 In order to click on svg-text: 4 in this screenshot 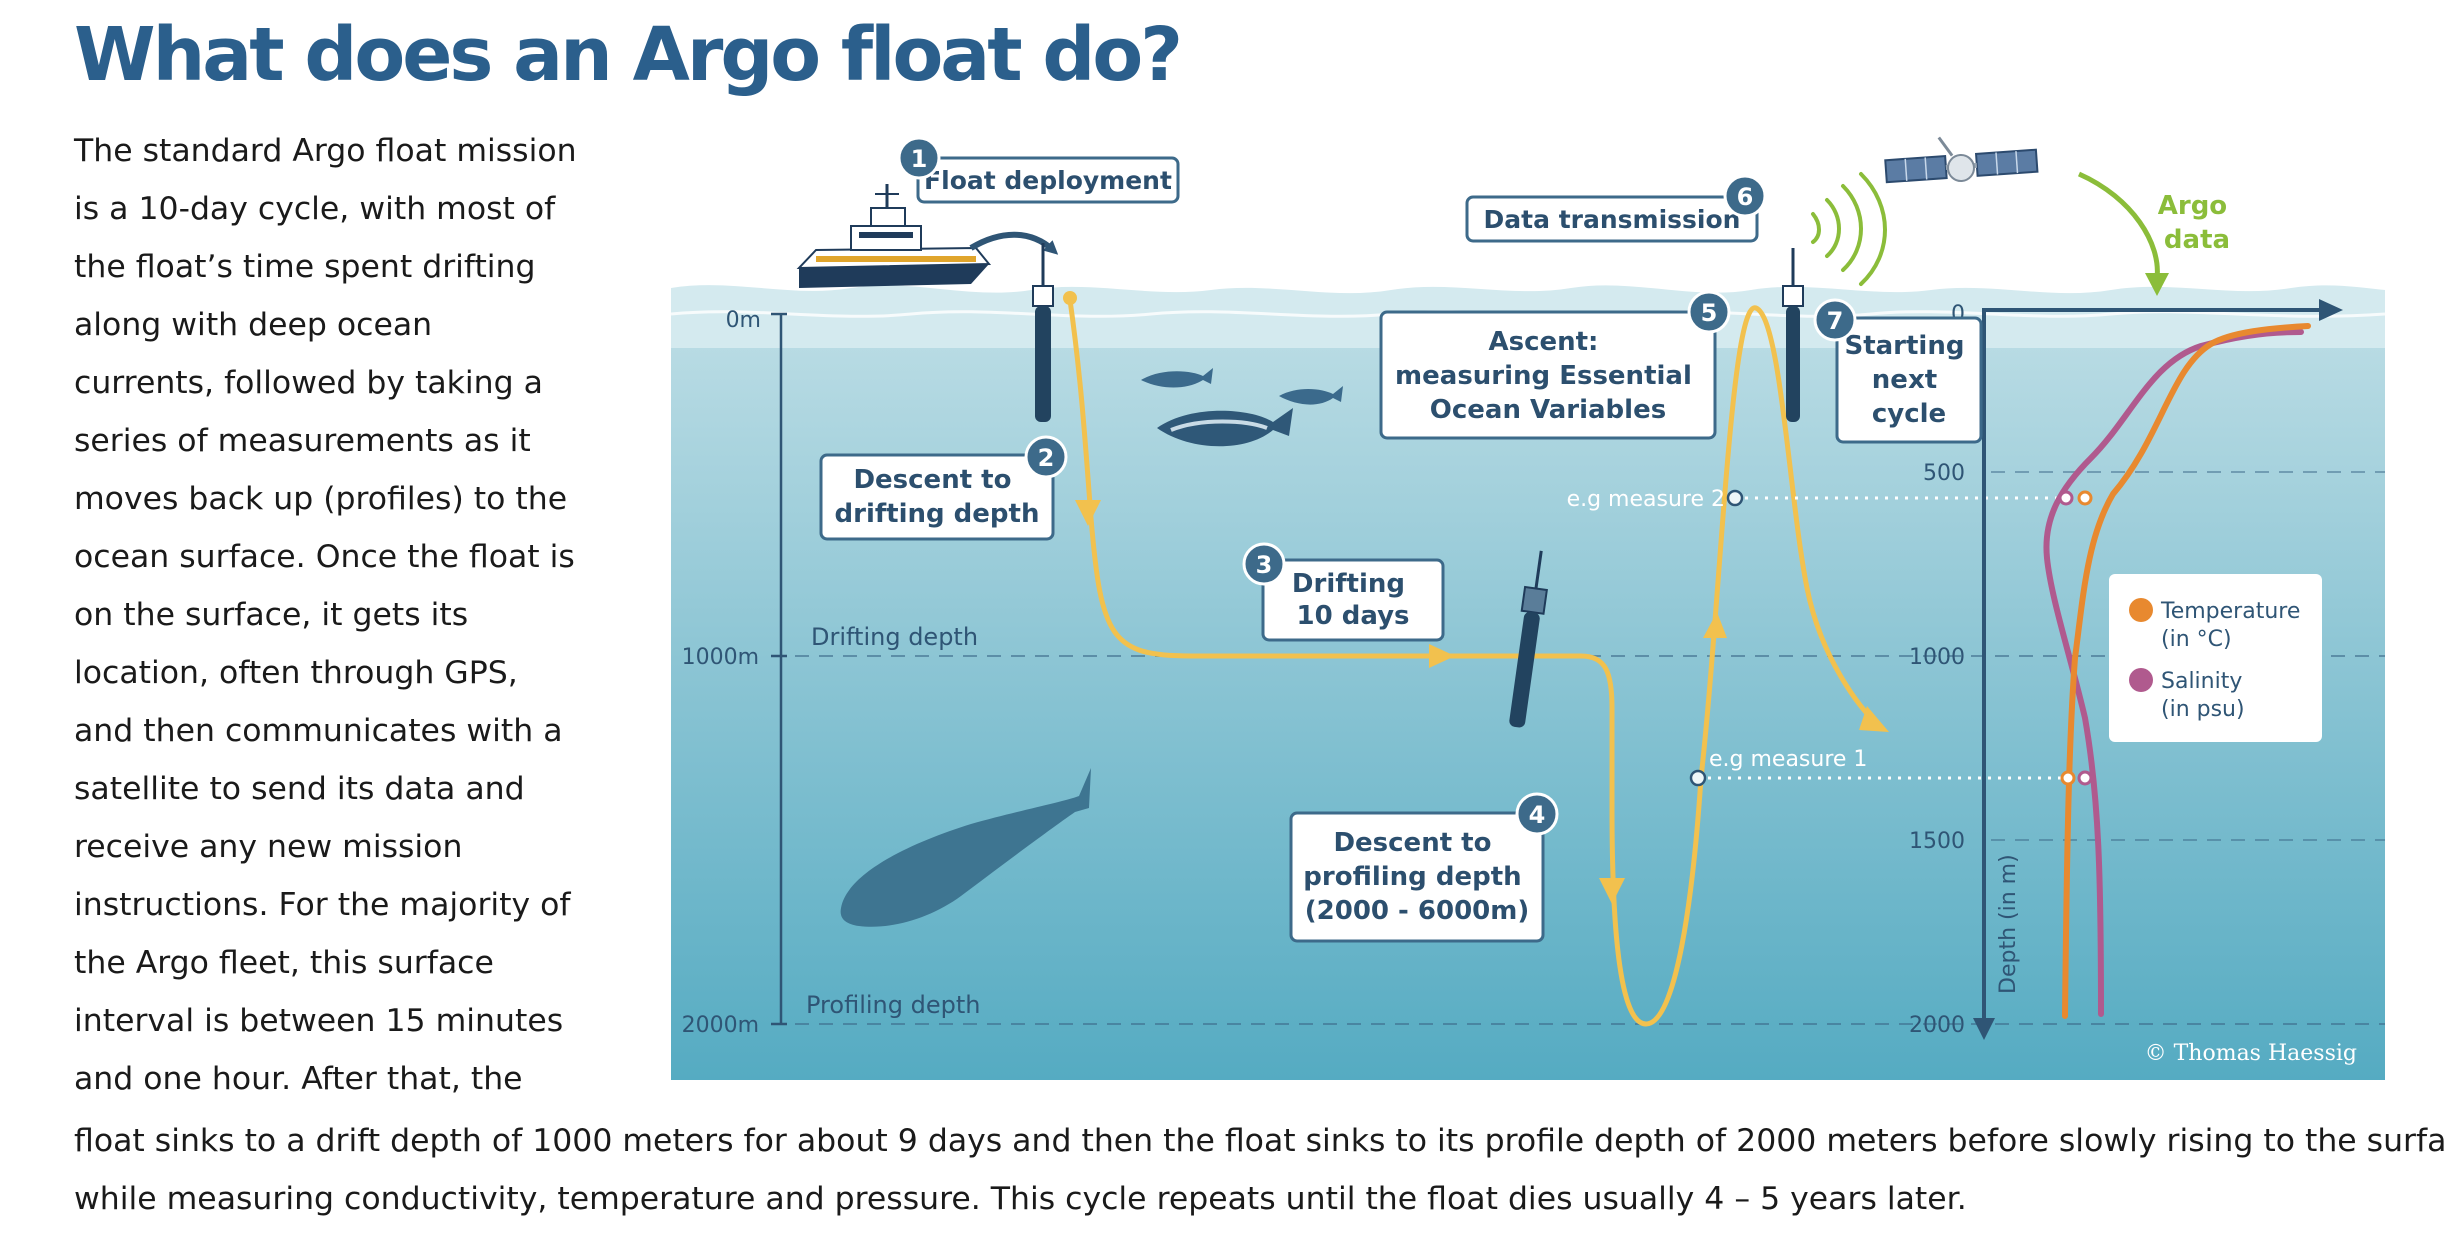, I will do `click(1537, 815)`.